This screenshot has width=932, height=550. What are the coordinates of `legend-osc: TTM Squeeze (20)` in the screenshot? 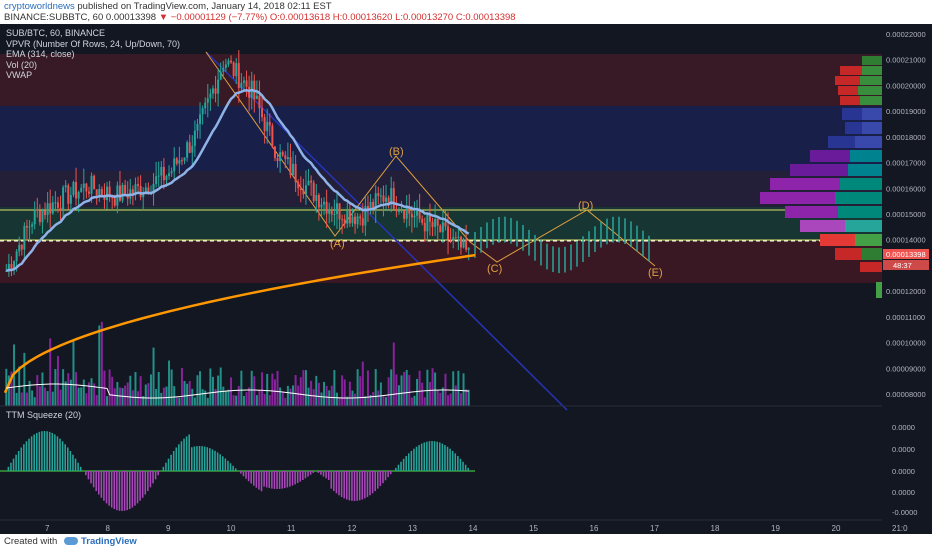 It's located at (44, 415).